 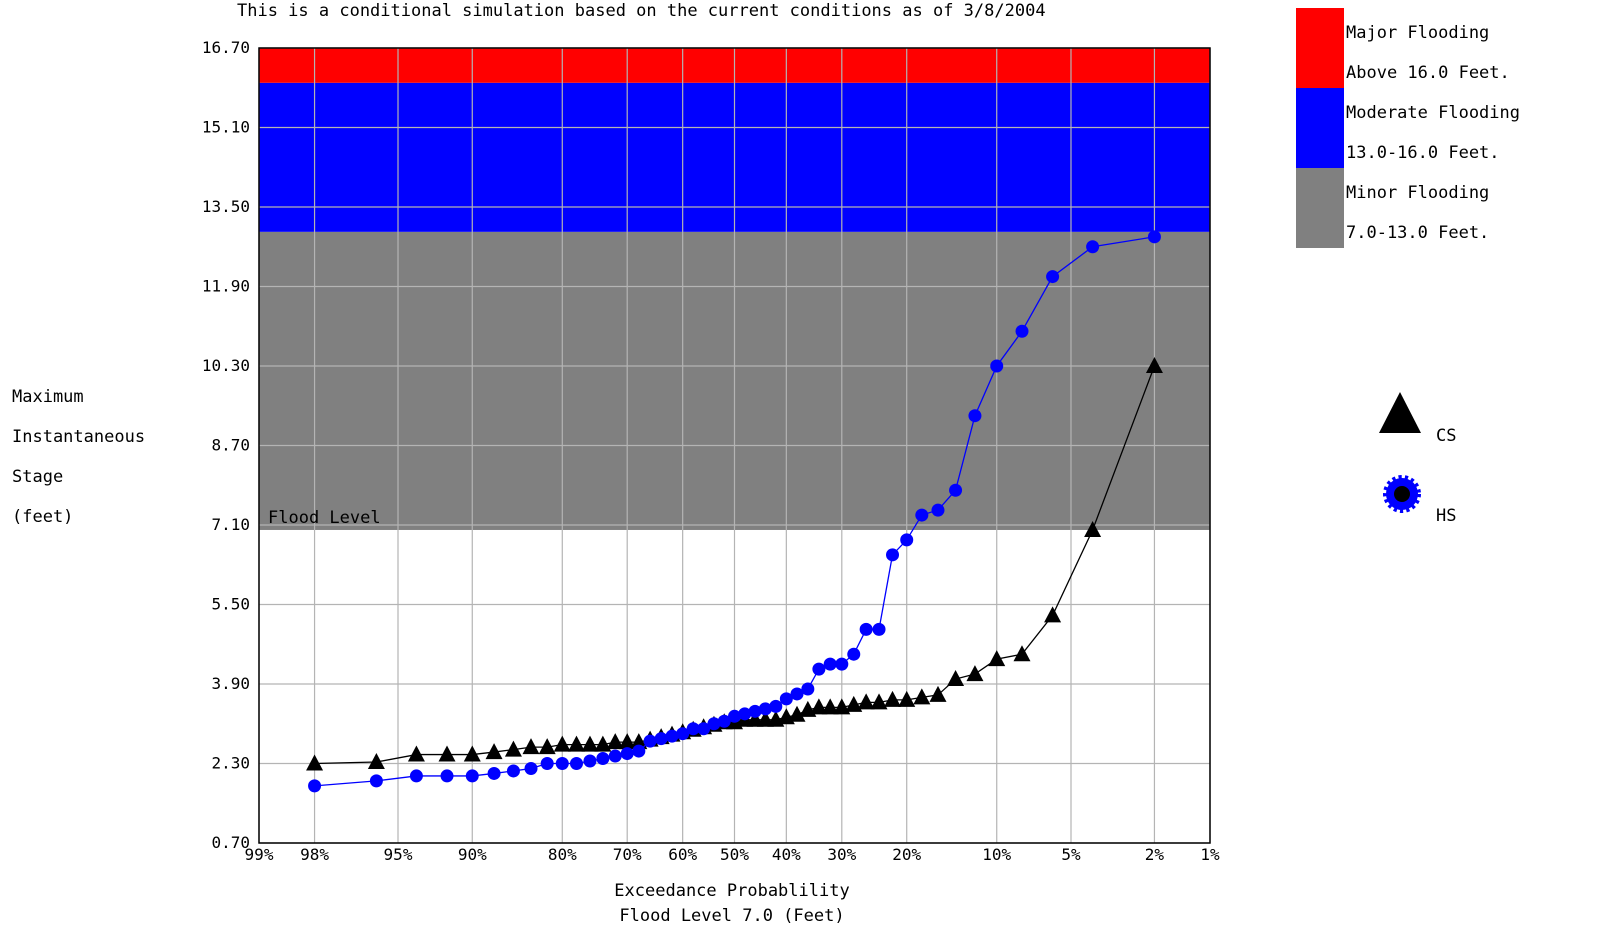 I want to click on x-tick-label: 2%, so click(x=1155, y=854).